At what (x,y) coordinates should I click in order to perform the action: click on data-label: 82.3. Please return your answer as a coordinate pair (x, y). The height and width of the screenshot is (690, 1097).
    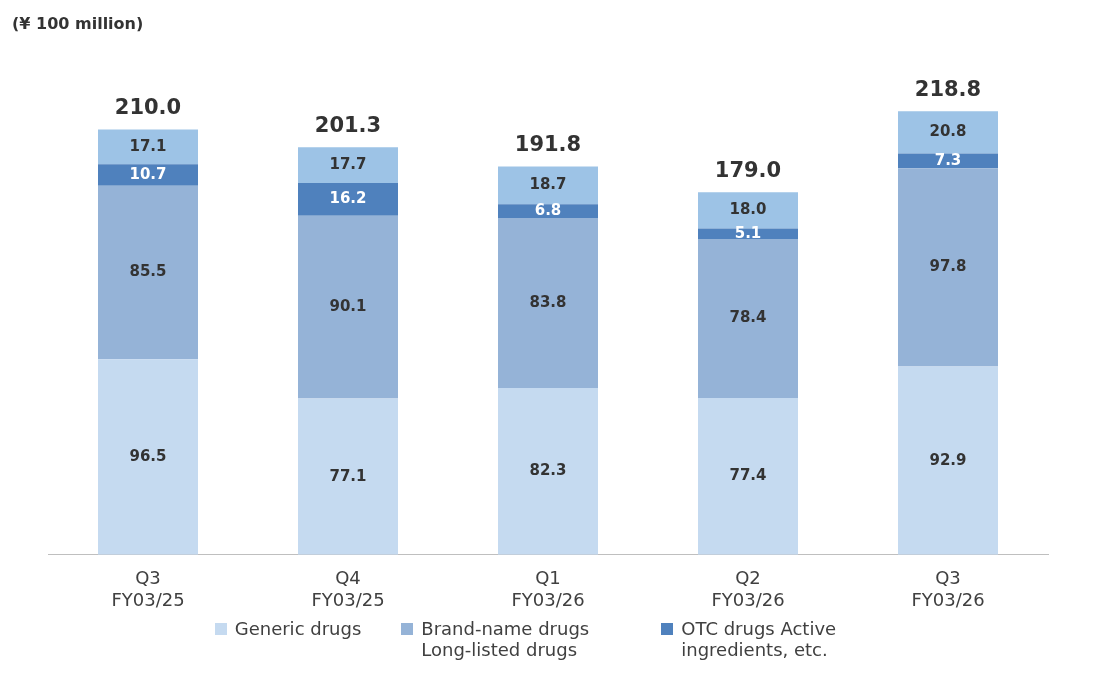
    Looking at the image, I should click on (548, 470).